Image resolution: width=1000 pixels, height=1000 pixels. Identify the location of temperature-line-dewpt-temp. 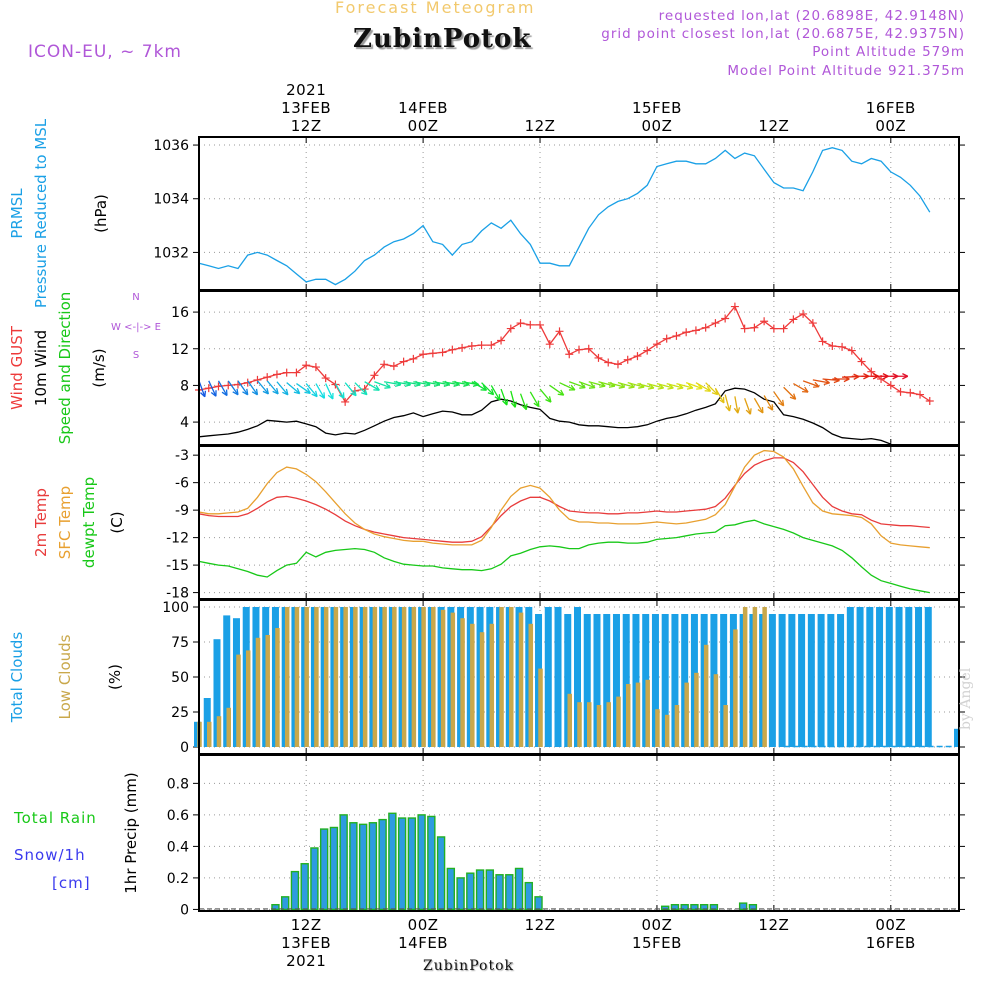
(564, 556).